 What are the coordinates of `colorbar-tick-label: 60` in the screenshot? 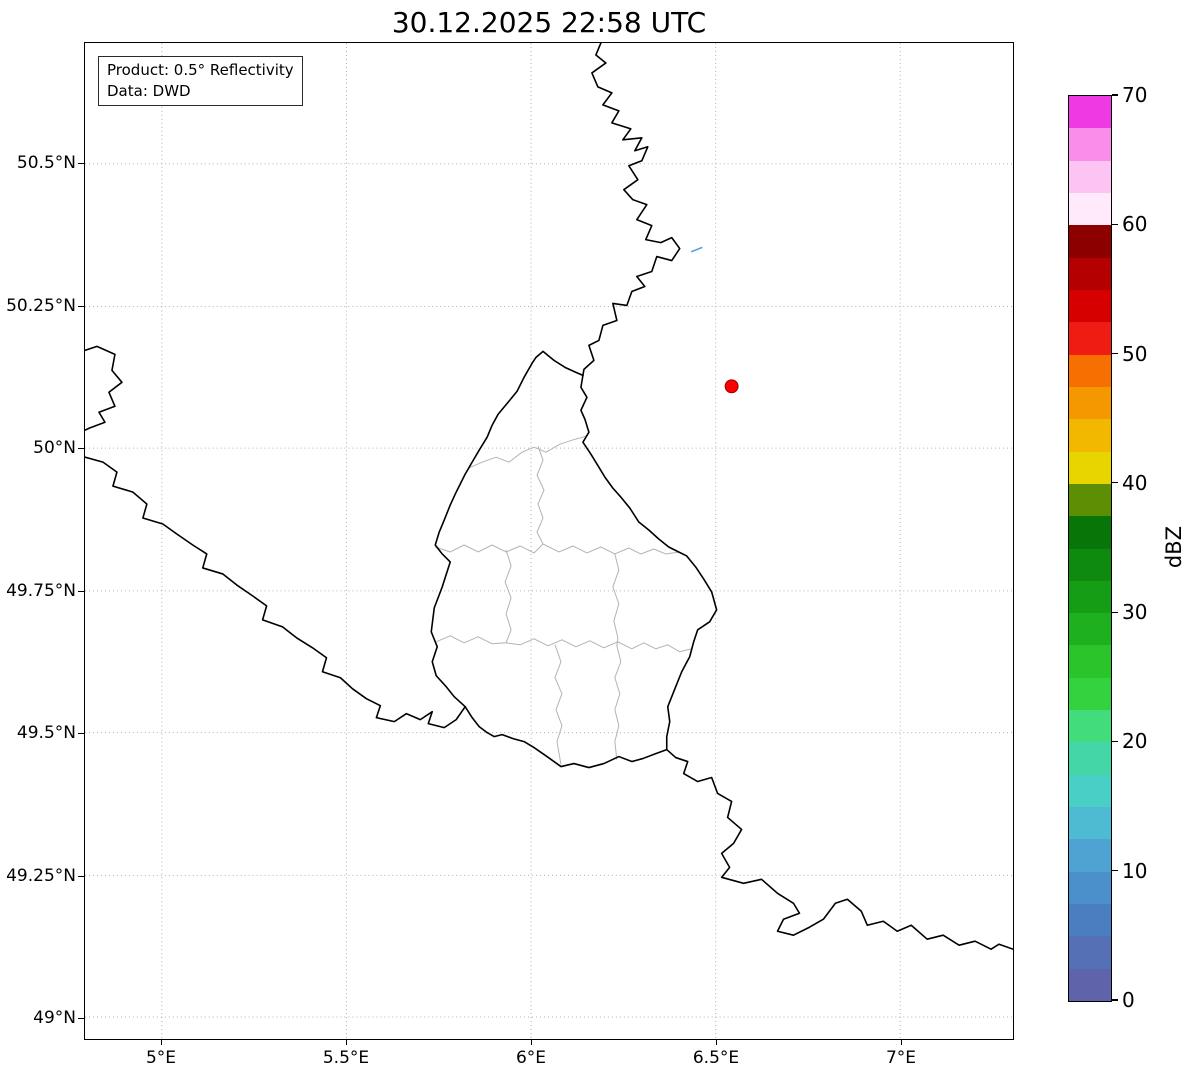 It's located at (1135, 224).